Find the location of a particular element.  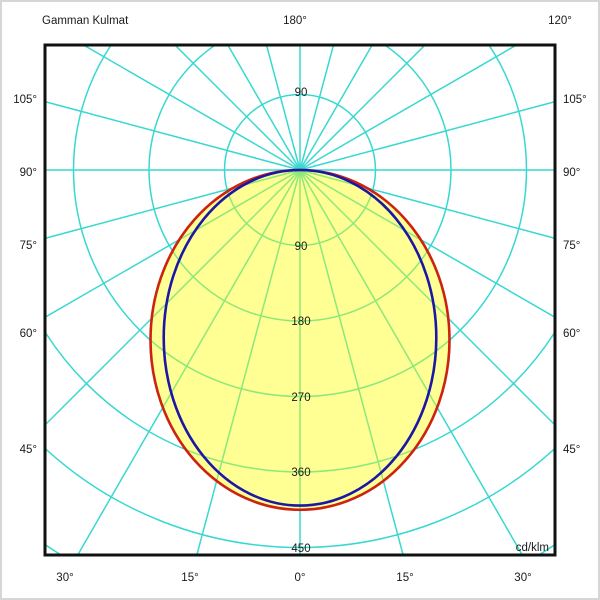

gamma-label-top-180: 180° is located at coordinates (295, 21).